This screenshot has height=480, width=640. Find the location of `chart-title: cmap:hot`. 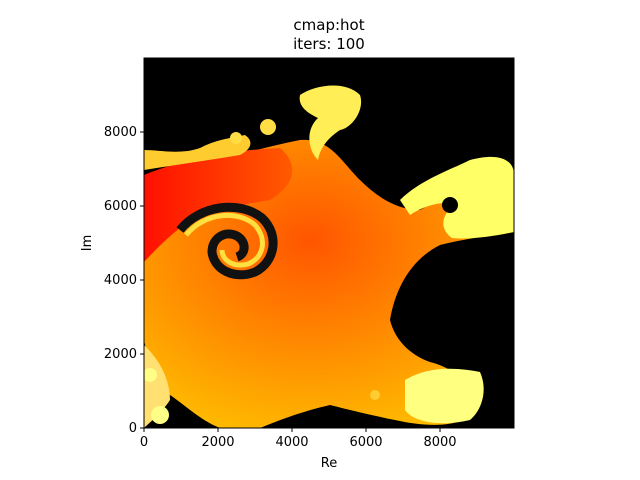

chart-title: cmap:hot is located at coordinates (328, 25).